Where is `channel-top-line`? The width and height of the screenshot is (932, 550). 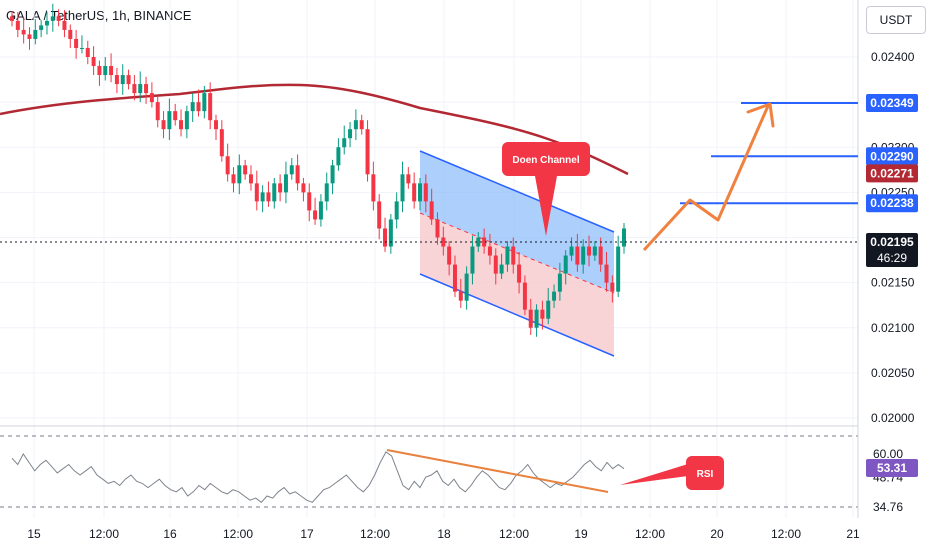 channel-top-line is located at coordinates (517, 191).